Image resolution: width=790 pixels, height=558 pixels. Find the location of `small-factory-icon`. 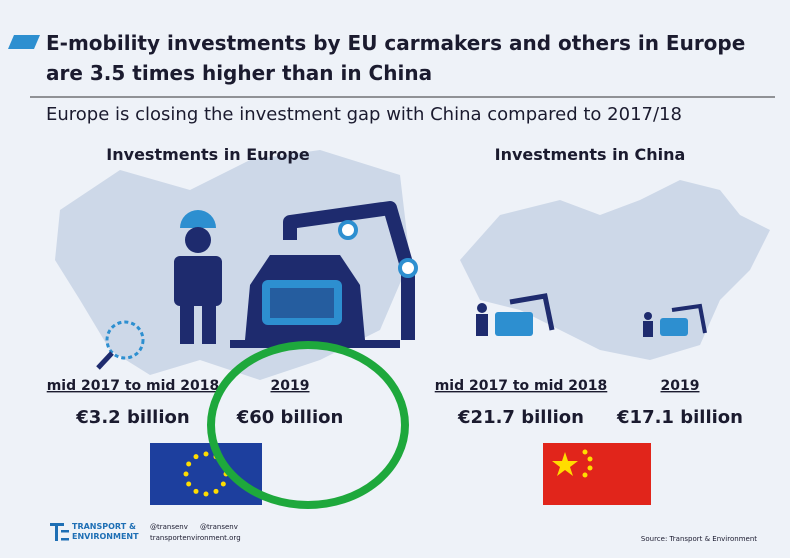

small-factory-icon is located at coordinates (591, 315).